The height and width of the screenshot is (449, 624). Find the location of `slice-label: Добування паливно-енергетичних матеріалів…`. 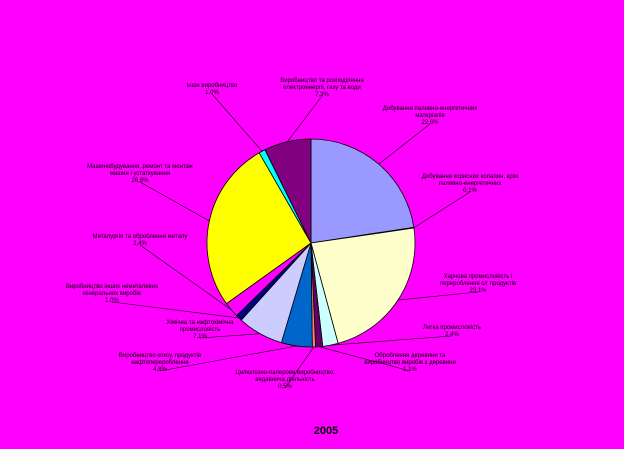

slice-label: Добування паливно-енергетичних матеріалів… is located at coordinates (430, 116).